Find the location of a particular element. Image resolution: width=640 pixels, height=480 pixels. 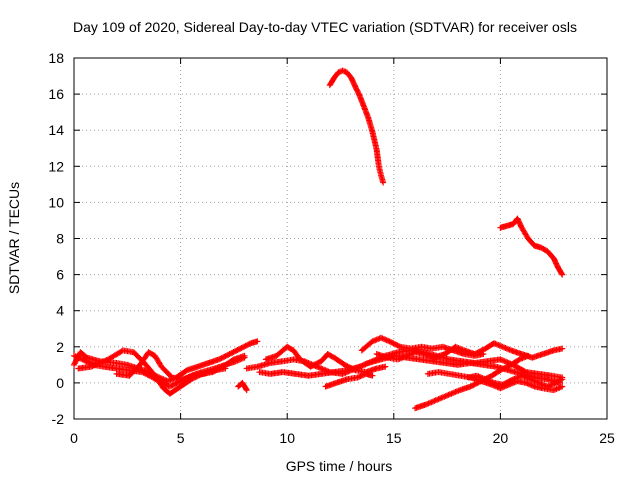

series-arc-k is located at coordinates (469, 351).